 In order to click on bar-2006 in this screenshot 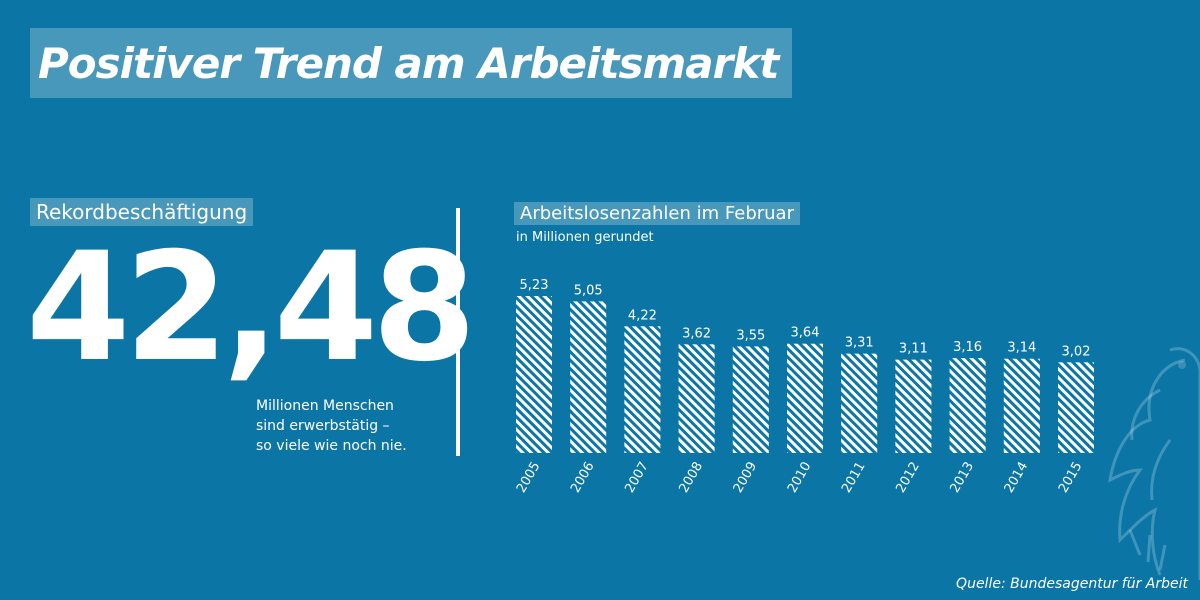, I will do `click(588, 377)`.